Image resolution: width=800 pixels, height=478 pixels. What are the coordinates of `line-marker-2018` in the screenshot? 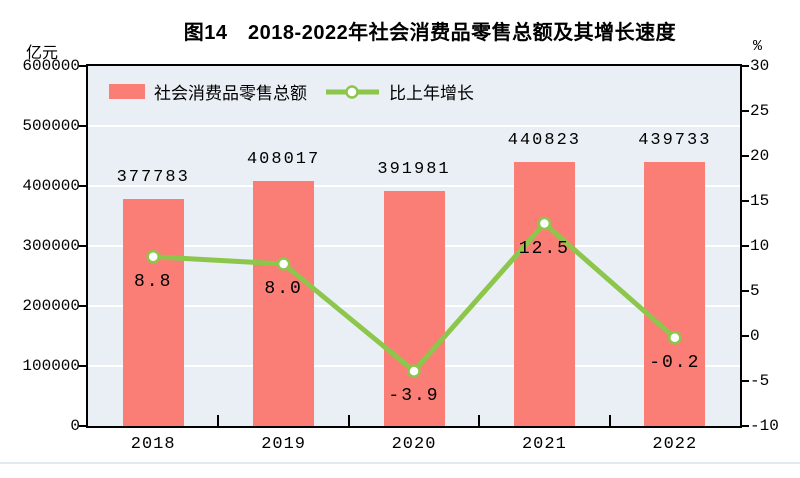 It's located at (153, 257).